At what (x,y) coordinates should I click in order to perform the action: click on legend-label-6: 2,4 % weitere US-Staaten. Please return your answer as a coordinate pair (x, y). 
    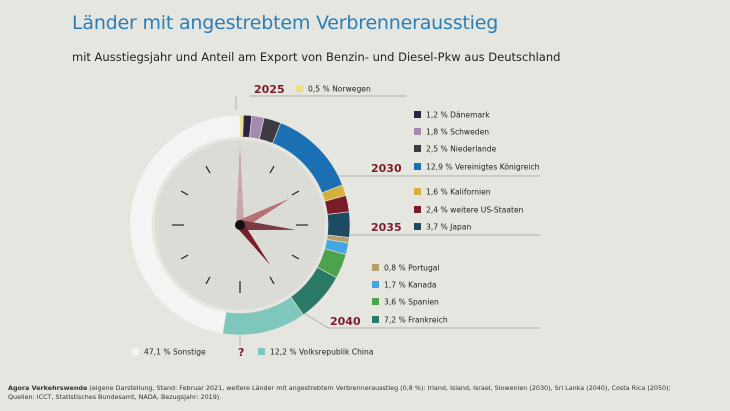
    Looking at the image, I should click on (475, 210).